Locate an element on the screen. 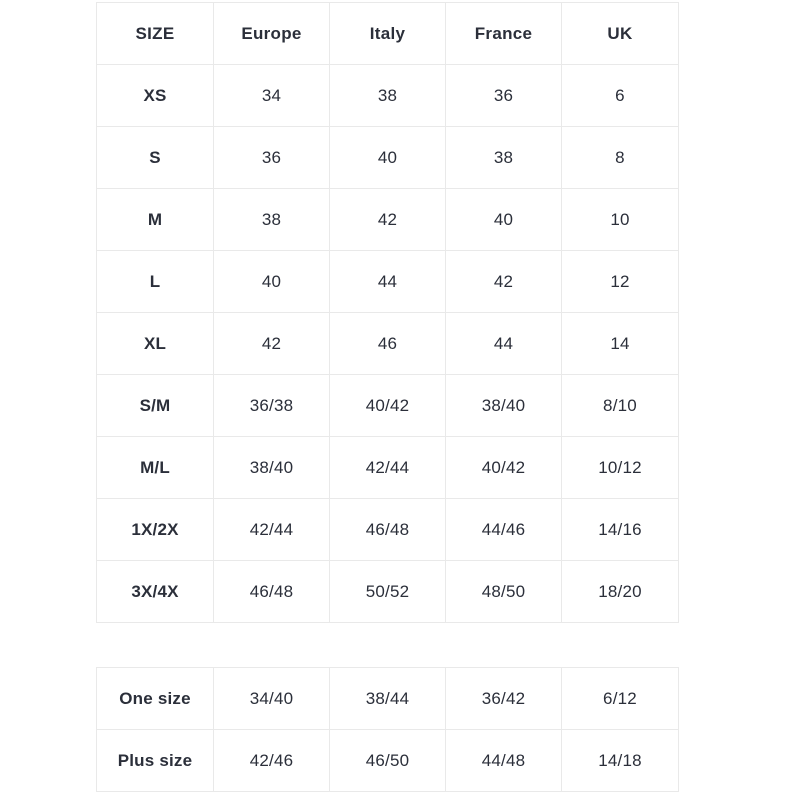 Image resolution: width=800 pixels, height=800 pixels. row-size-label: M is located at coordinates (155, 219).